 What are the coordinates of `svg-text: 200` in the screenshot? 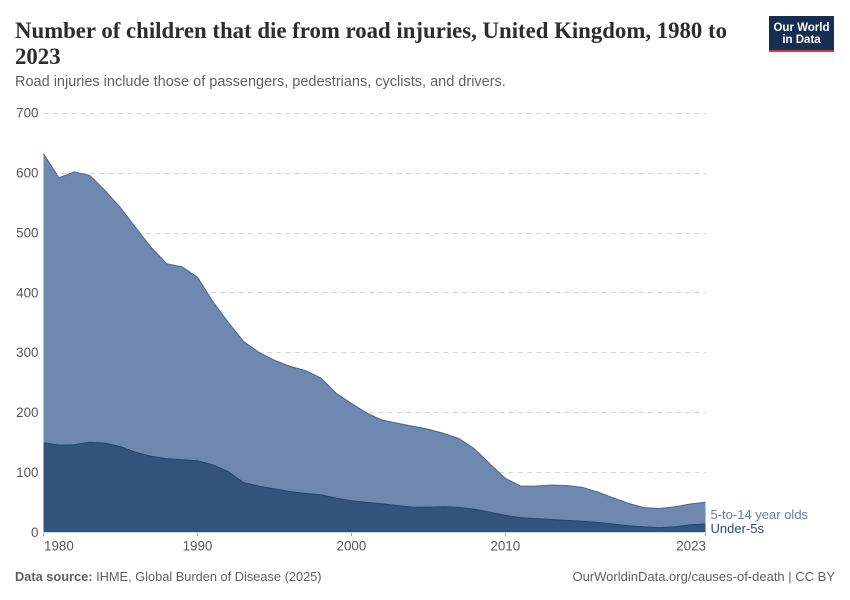 It's located at (27, 412).